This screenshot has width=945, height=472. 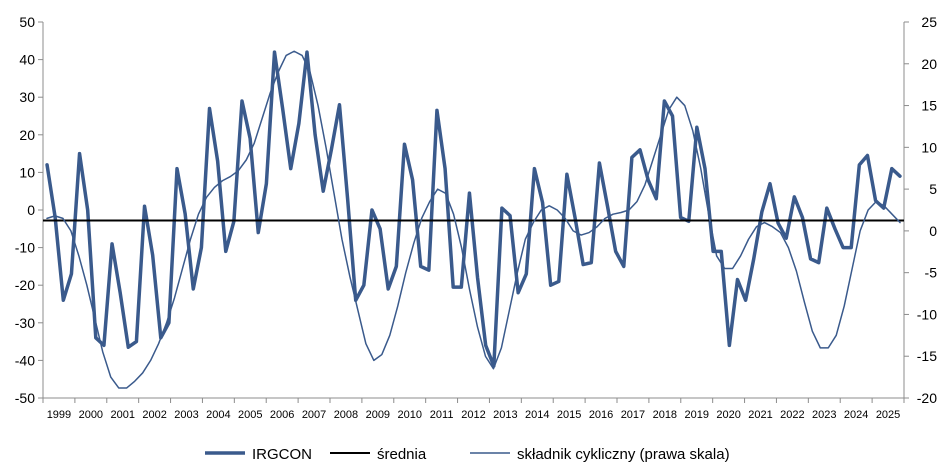 What do you see at coordinates (282, 415) in the screenshot?
I see `x-tick-label: 2006` at bounding box center [282, 415].